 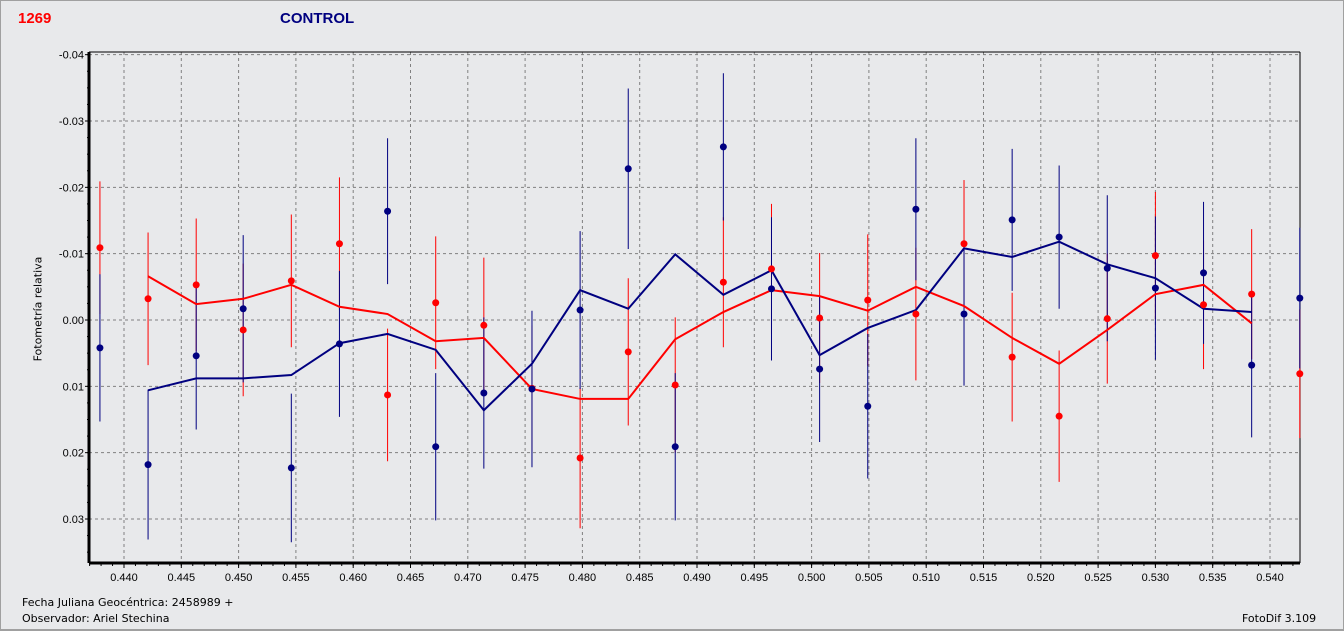 What do you see at coordinates (468, 578) in the screenshot?
I see `x-tick-label: 0.470` at bounding box center [468, 578].